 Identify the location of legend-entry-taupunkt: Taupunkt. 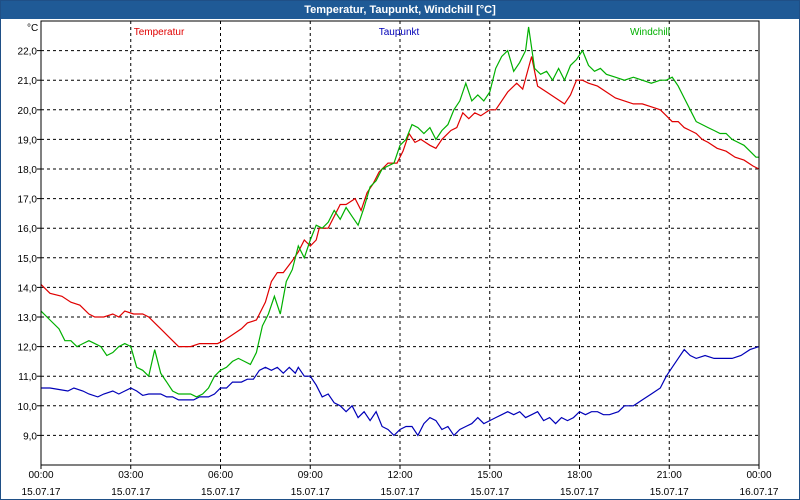
(399, 32).